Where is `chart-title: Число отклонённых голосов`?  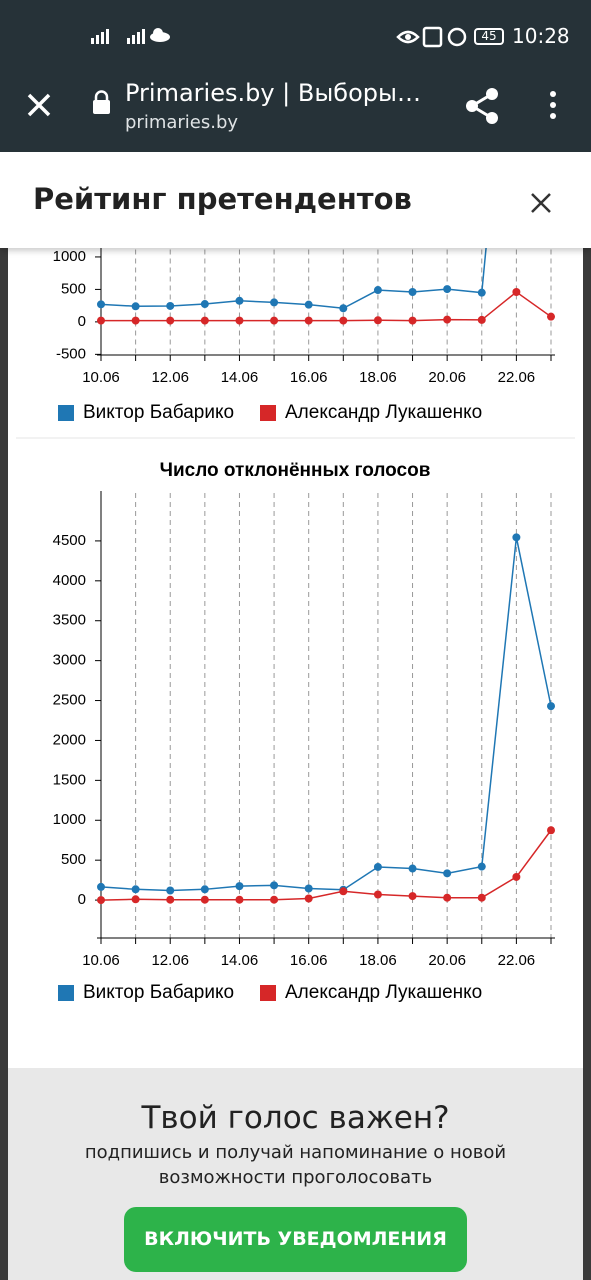
chart-title: Число отклонённых голосов is located at coordinates (295, 470).